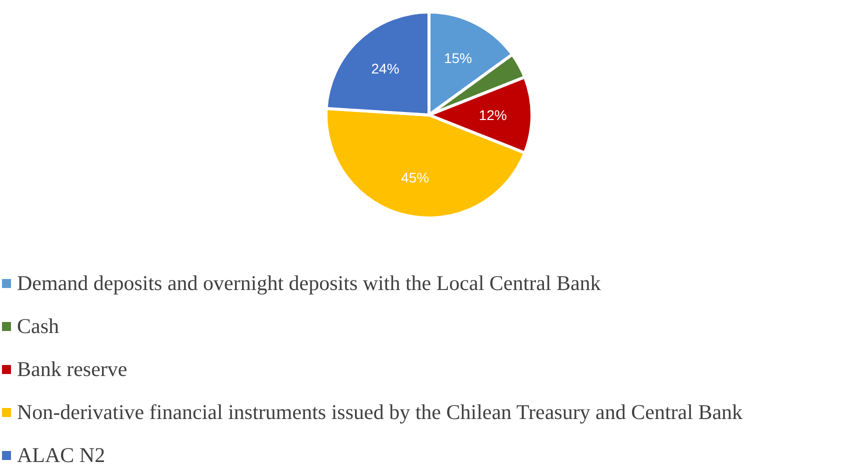 Image resolution: width=851 pixels, height=468 pixels. I want to click on legend-label: Bank reserve, so click(72, 369).